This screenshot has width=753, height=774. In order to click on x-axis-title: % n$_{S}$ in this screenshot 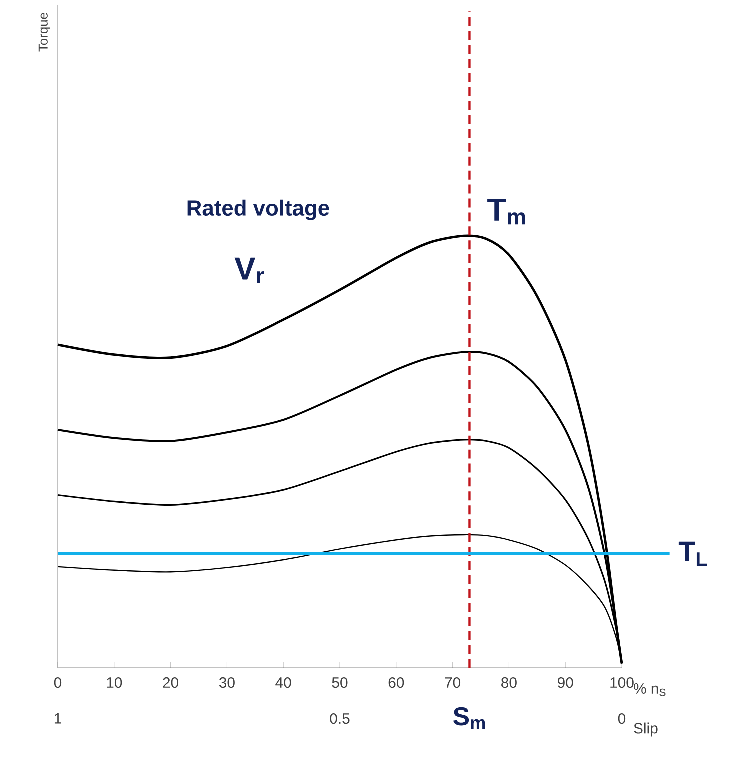, I will do `click(650, 690)`.